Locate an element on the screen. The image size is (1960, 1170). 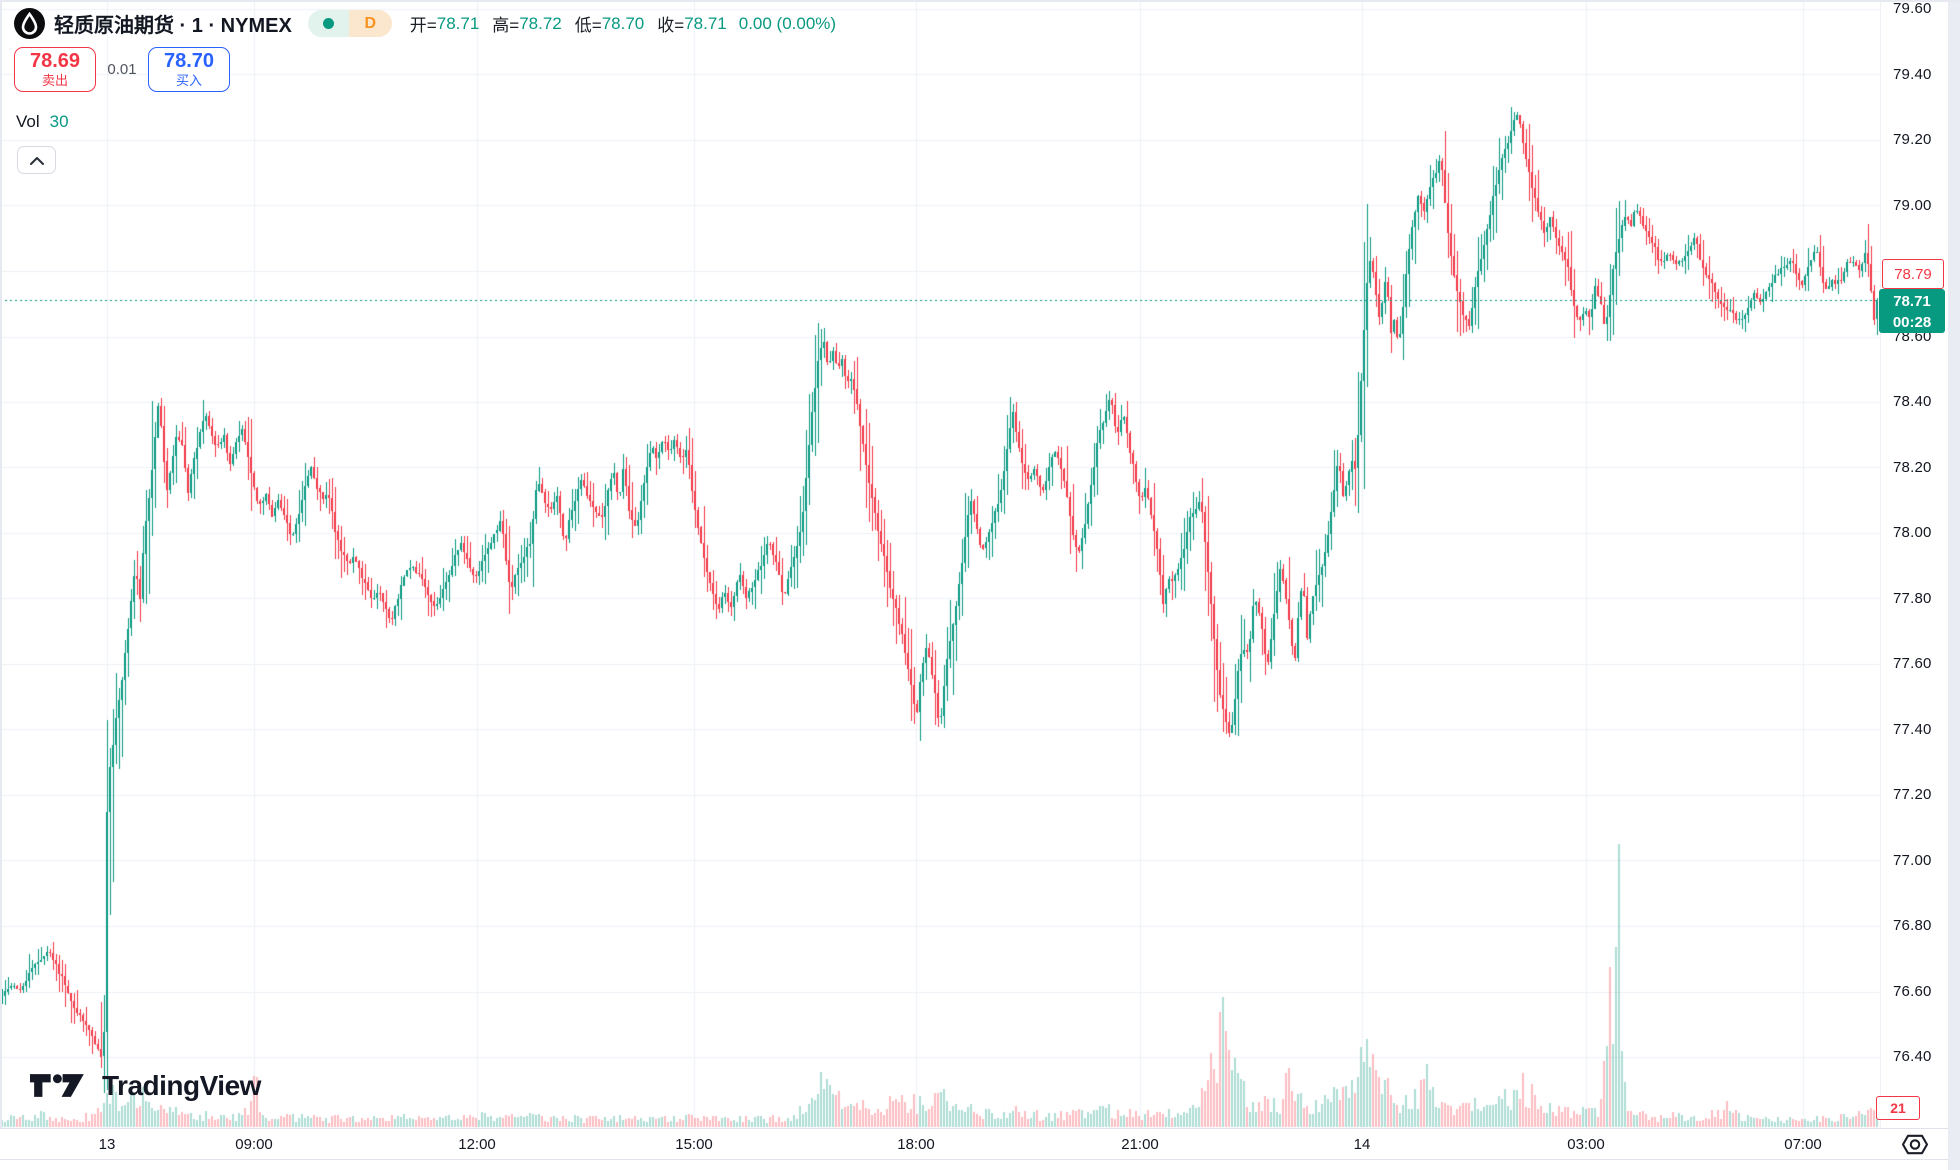
ask-price-label: 78.79 is located at coordinates (1913, 274).